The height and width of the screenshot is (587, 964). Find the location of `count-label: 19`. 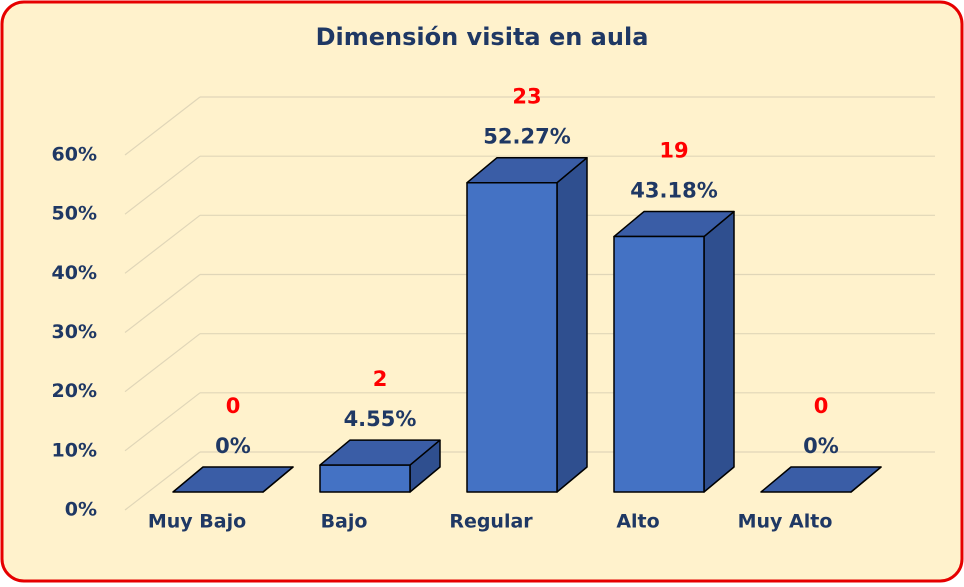

count-label: 19 is located at coordinates (673, 151).